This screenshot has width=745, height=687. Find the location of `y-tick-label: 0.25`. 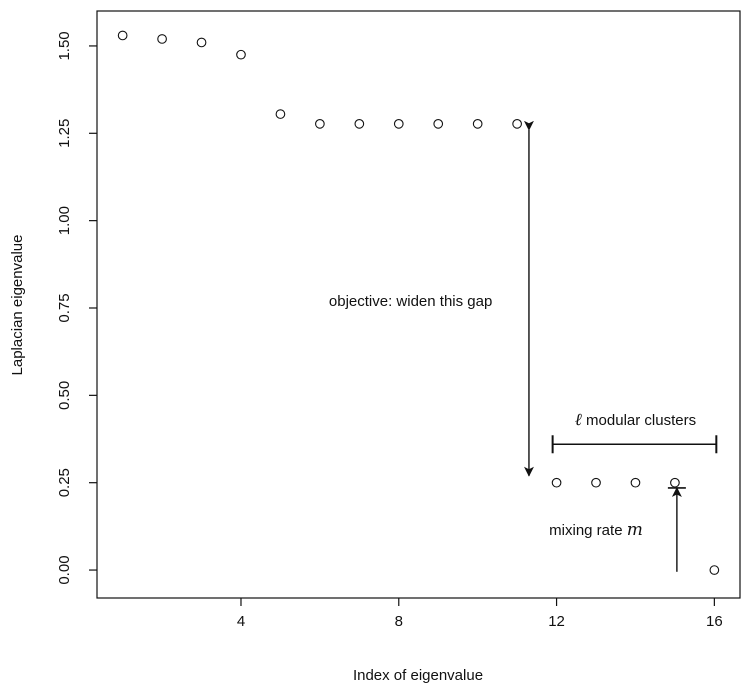

y-tick-label: 0.25 is located at coordinates (64, 482).